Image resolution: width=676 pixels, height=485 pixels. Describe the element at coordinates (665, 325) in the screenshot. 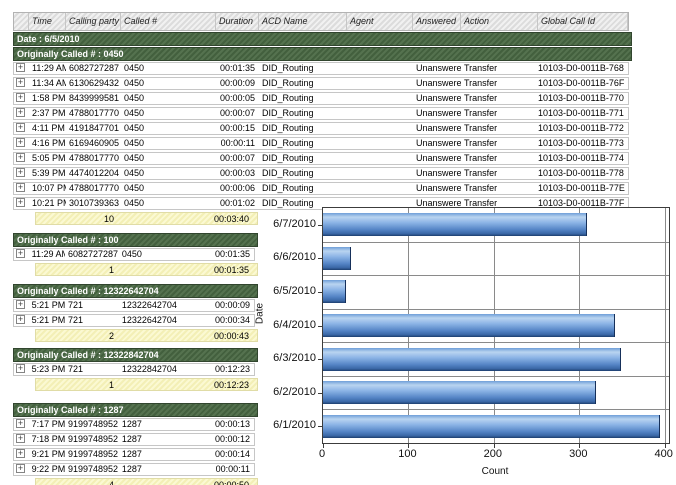

I see `gridline-vertical` at that location.